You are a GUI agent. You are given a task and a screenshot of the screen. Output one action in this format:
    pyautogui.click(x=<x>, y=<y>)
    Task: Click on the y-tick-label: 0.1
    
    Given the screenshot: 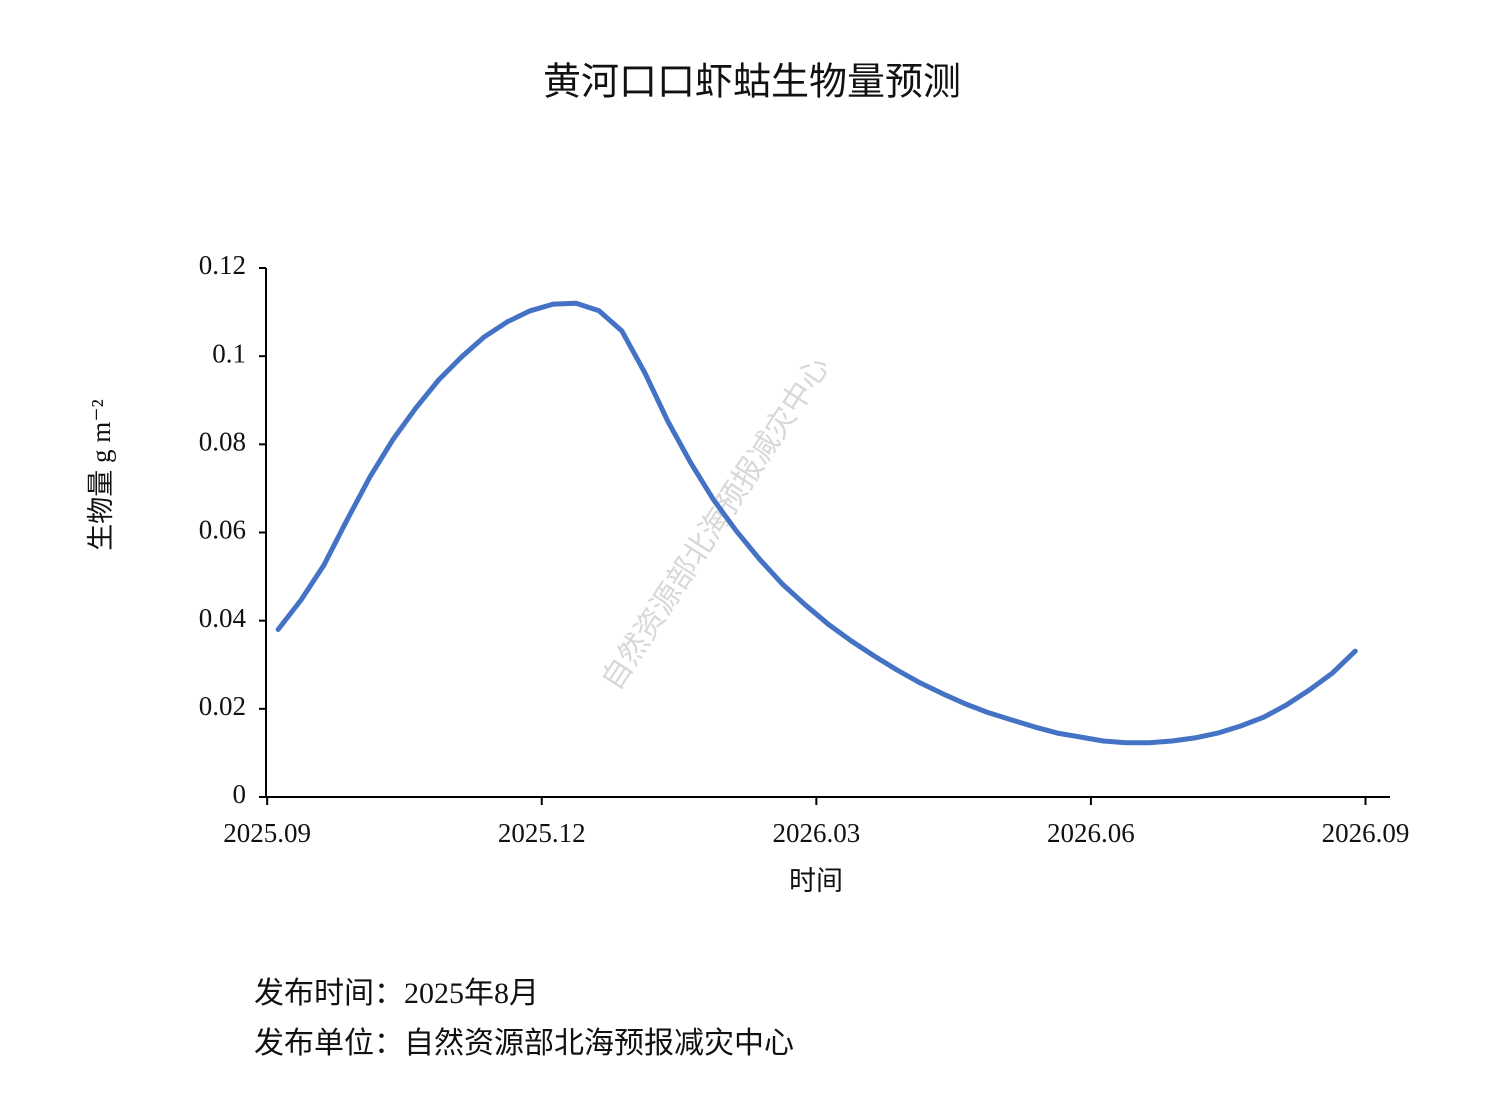 What is the action you would take?
    pyautogui.click(x=229, y=353)
    